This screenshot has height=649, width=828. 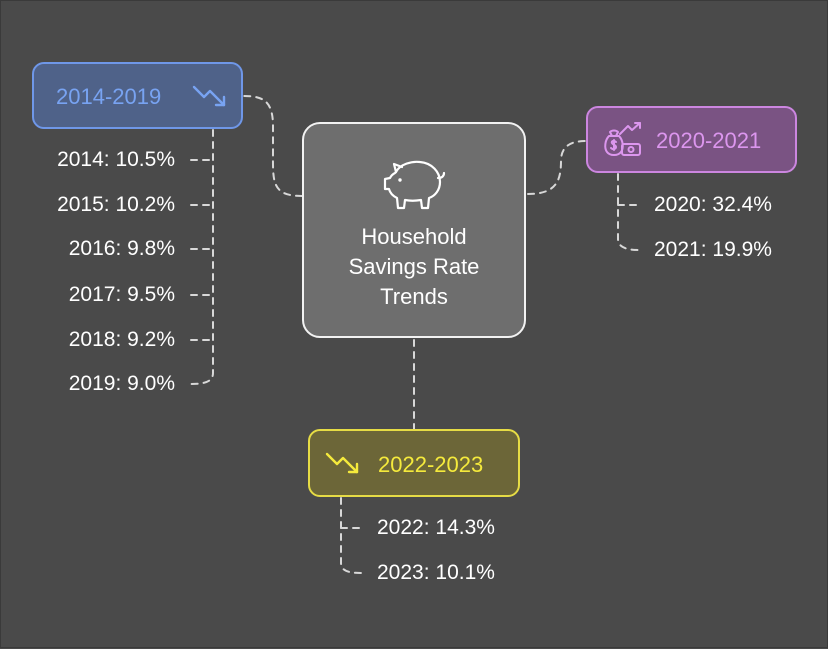 I want to click on center-title-line: Savings Rate, so click(x=414, y=266).